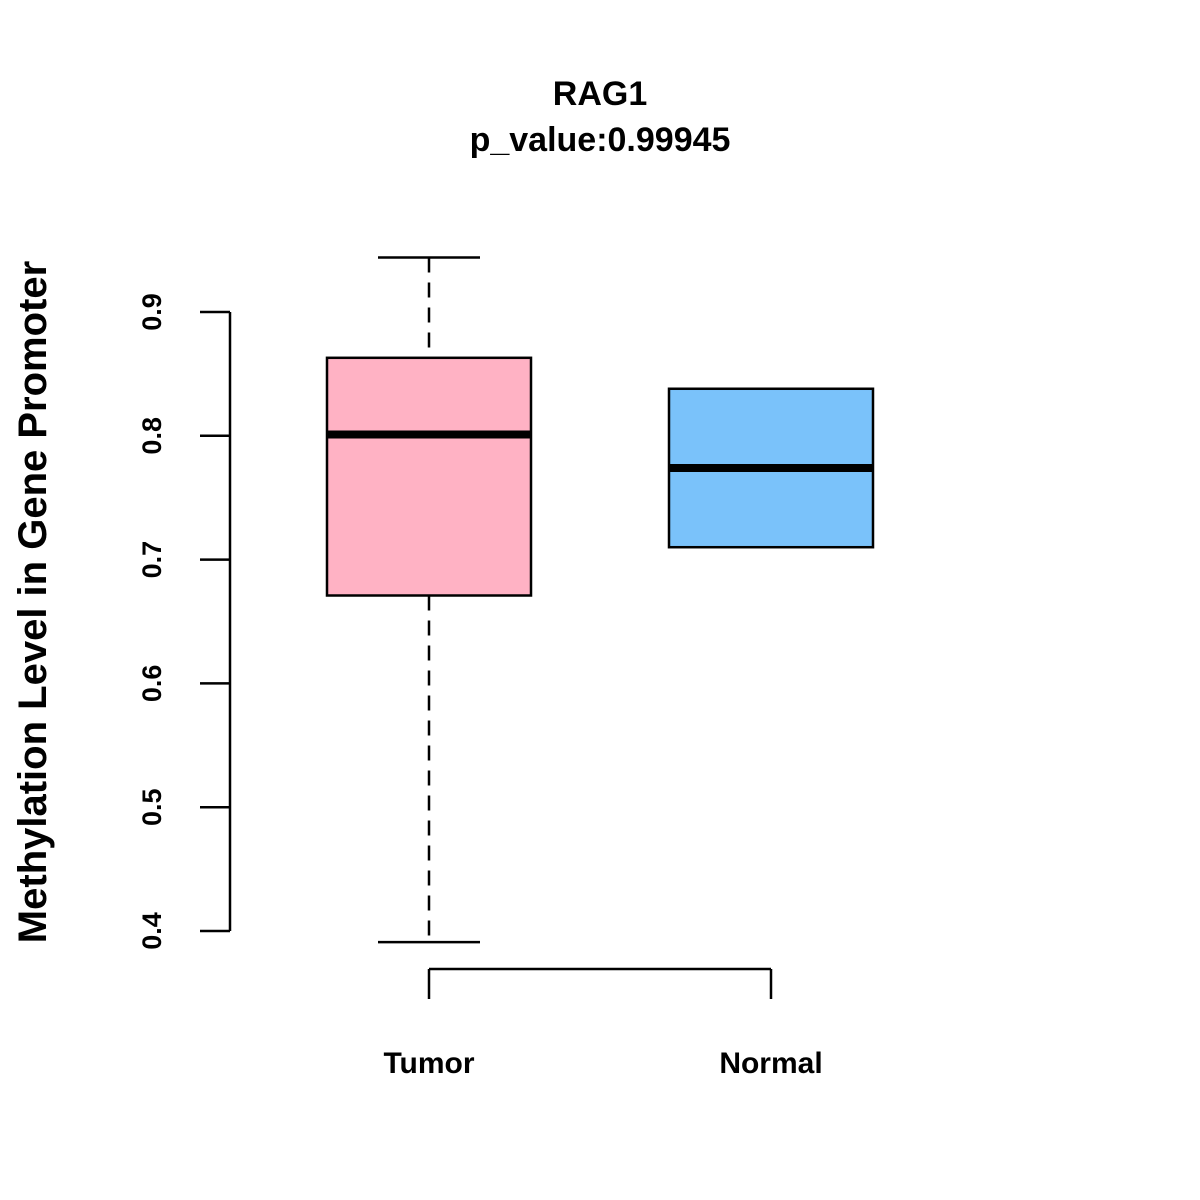 The height and width of the screenshot is (1200, 1200). Describe the element at coordinates (771, 468) in the screenshot. I see `box-normal` at that location.